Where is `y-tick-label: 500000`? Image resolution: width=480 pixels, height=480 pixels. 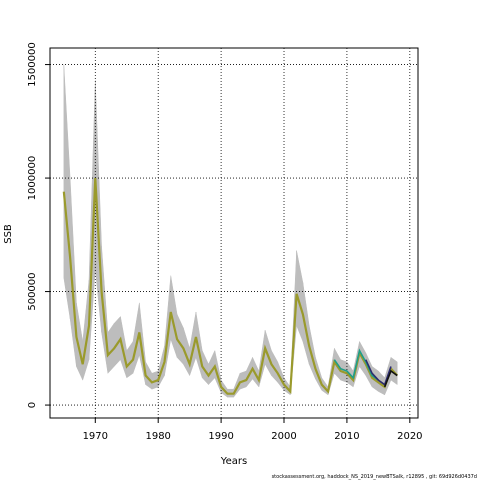 y-tick-label: 500000 is located at coordinates (32, 291).